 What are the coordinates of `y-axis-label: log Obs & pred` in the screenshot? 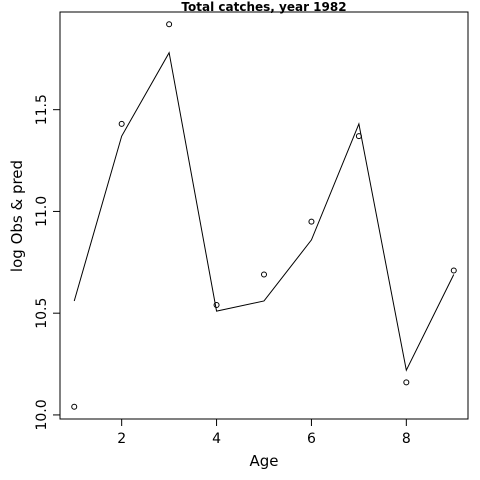 It's located at (17, 216).